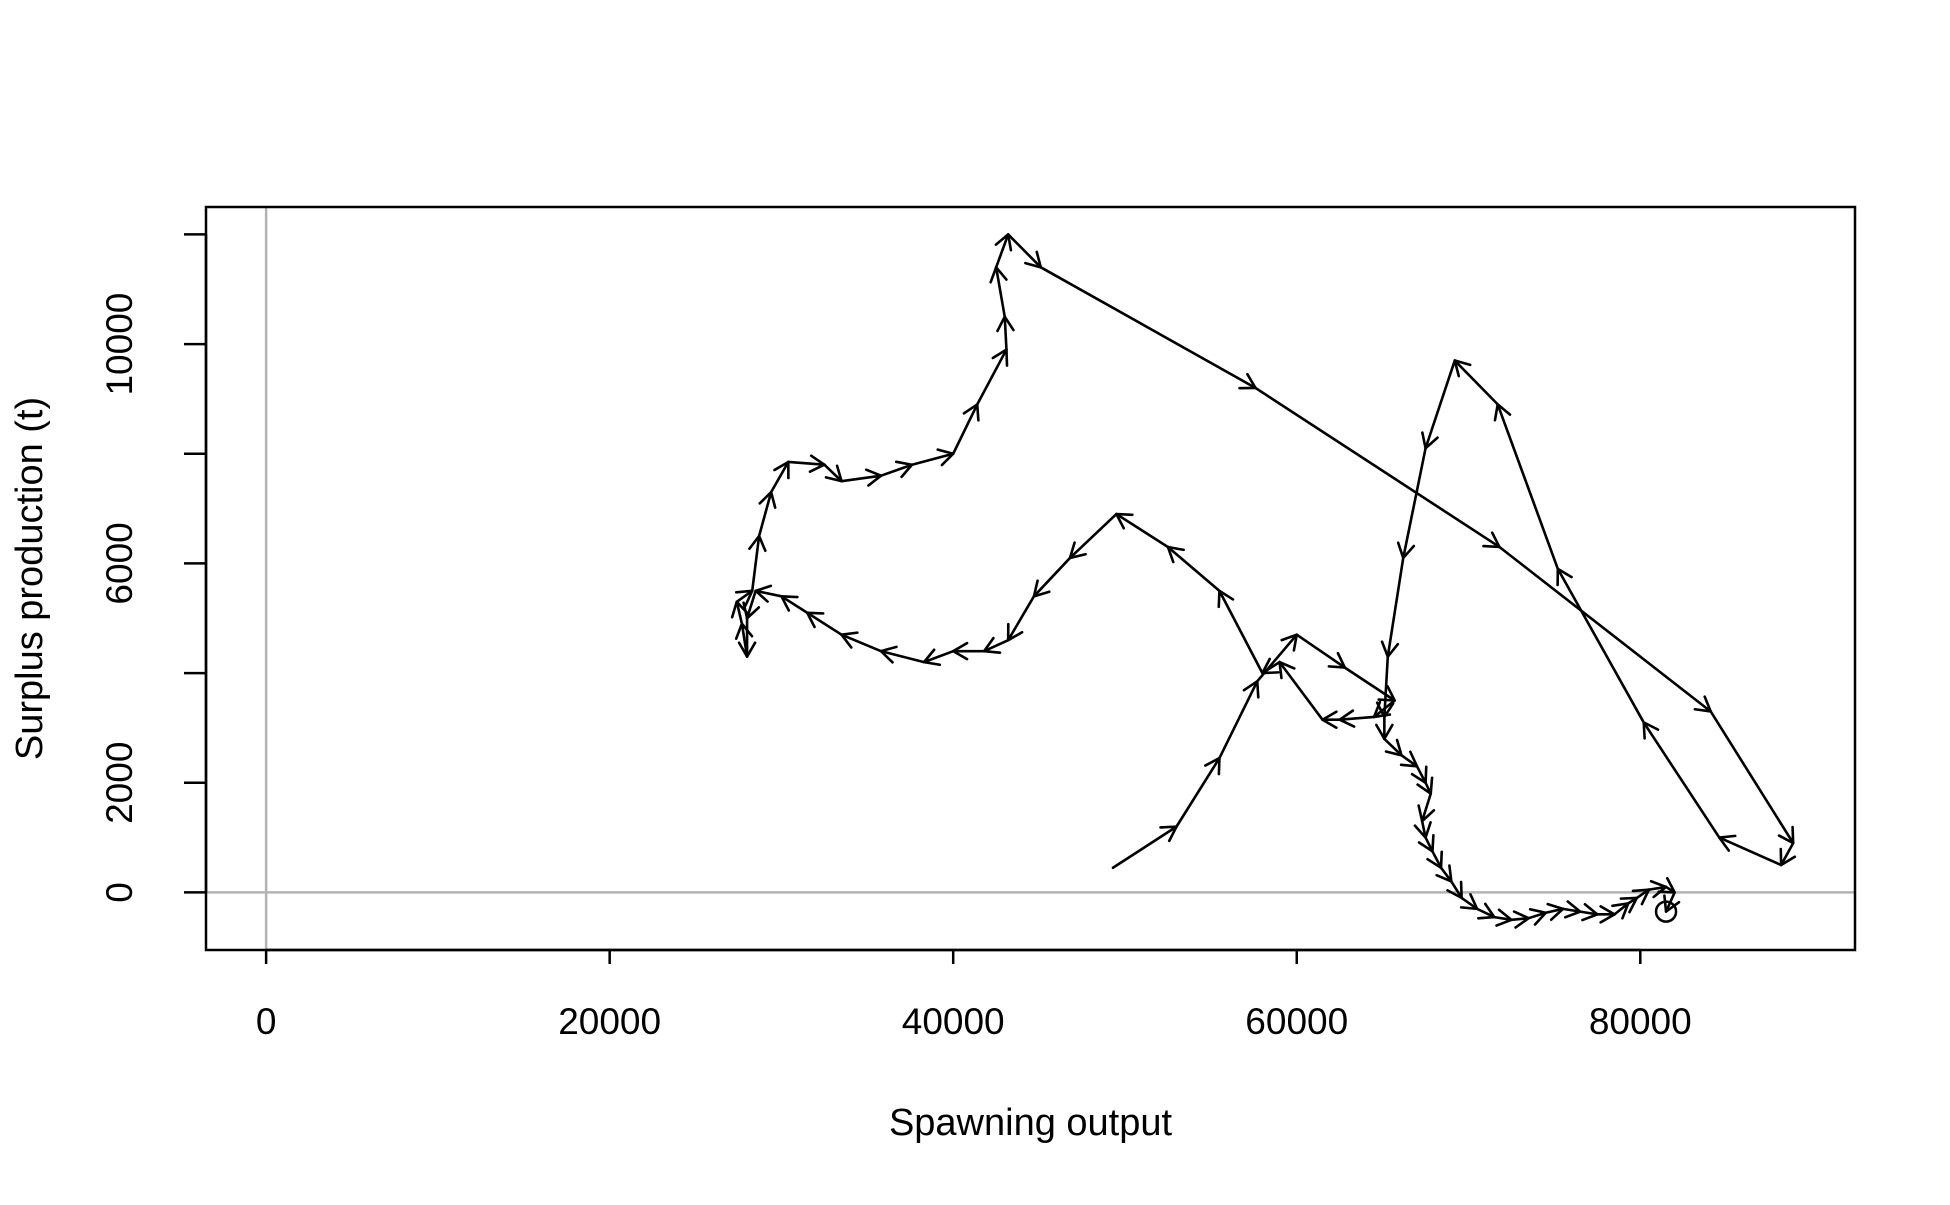 This screenshot has height=1205, width=1950. What do you see at coordinates (1640, 1021) in the screenshot?
I see `x-tick-label: 80000` at bounding box center [1640, 1021].